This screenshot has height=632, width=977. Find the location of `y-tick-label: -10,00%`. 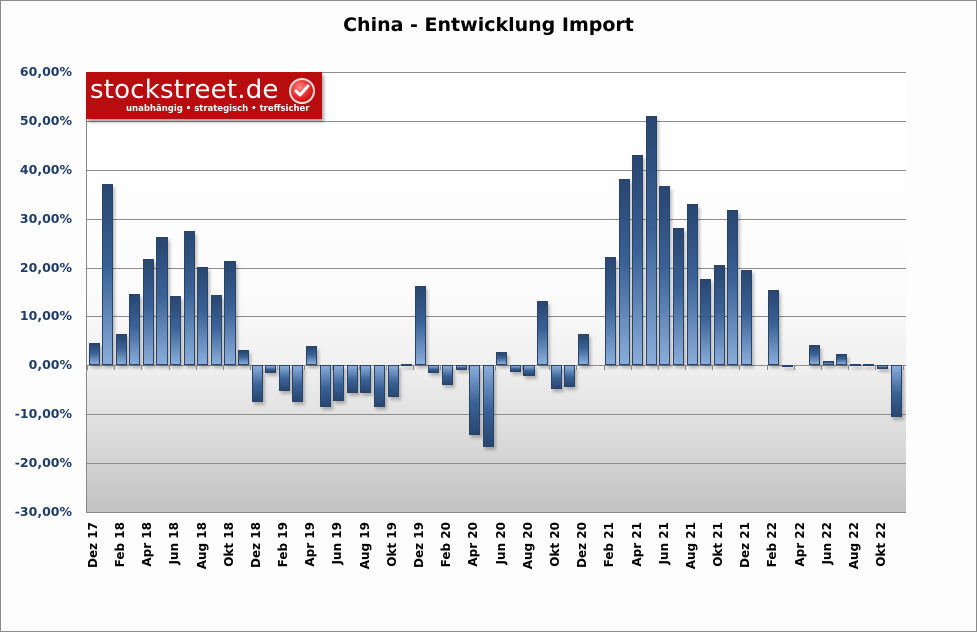

y-tick-label: -10,00% is located at coordinates (43, 414).